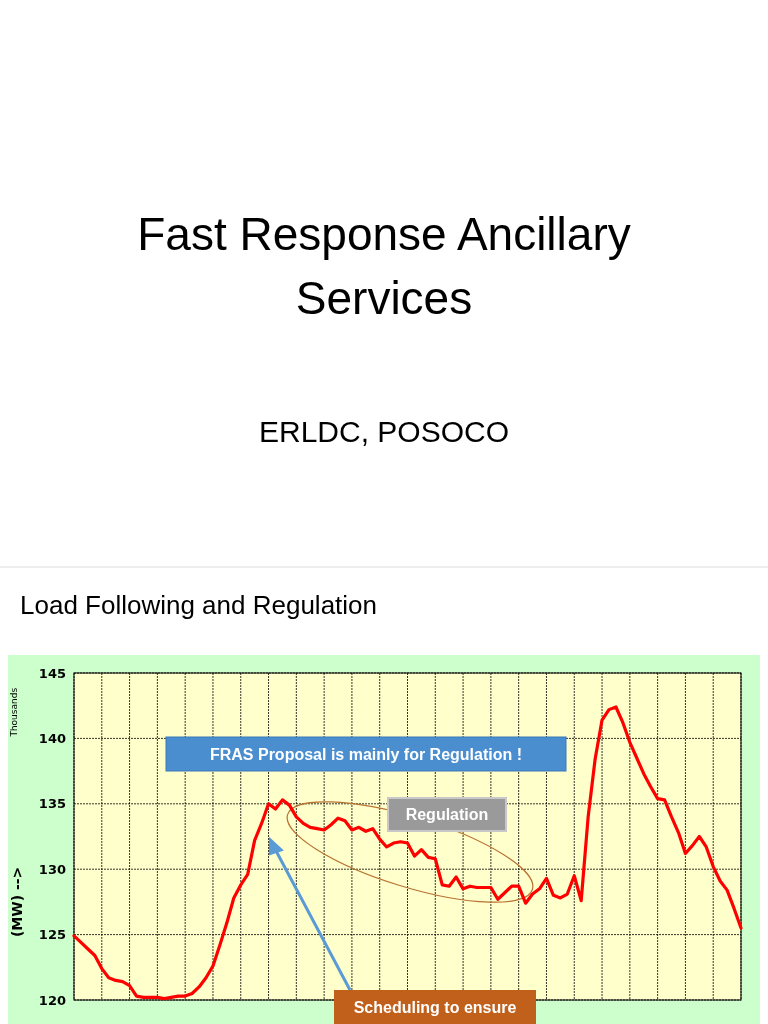  What do you see at coordinates (52, 673) in the screenshot?
I see `y-tick-label: 145` at bounding box center [52, 673].